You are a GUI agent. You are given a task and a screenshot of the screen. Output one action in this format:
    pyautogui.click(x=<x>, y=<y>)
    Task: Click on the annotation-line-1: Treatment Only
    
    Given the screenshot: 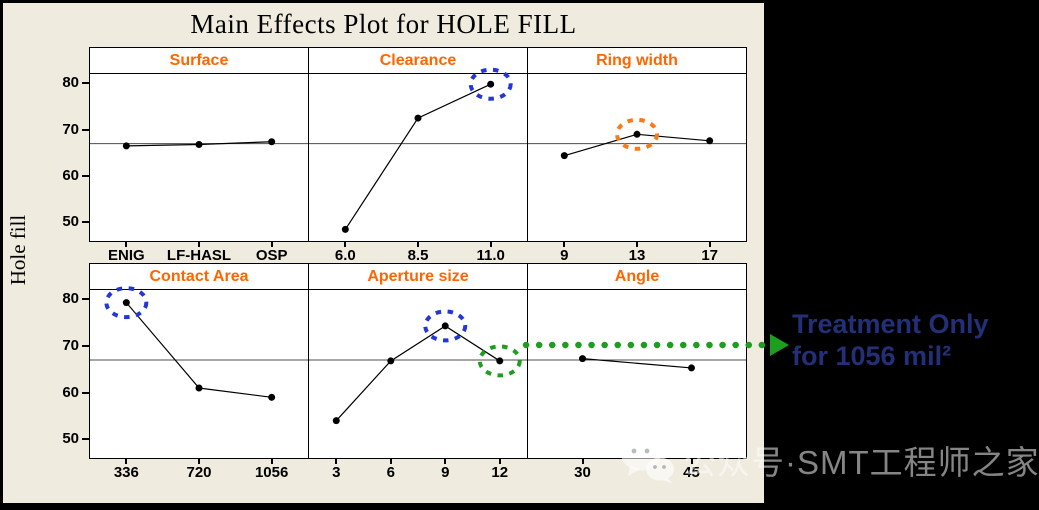 What is the action you would take?
    pyautogui.click(x=890, y=324)
    